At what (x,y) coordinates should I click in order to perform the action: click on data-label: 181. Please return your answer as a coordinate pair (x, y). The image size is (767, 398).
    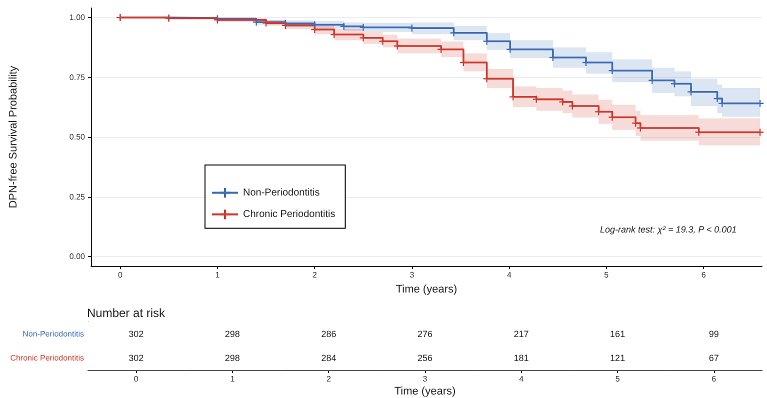
    Looking at the image, I should click on (521, 358).